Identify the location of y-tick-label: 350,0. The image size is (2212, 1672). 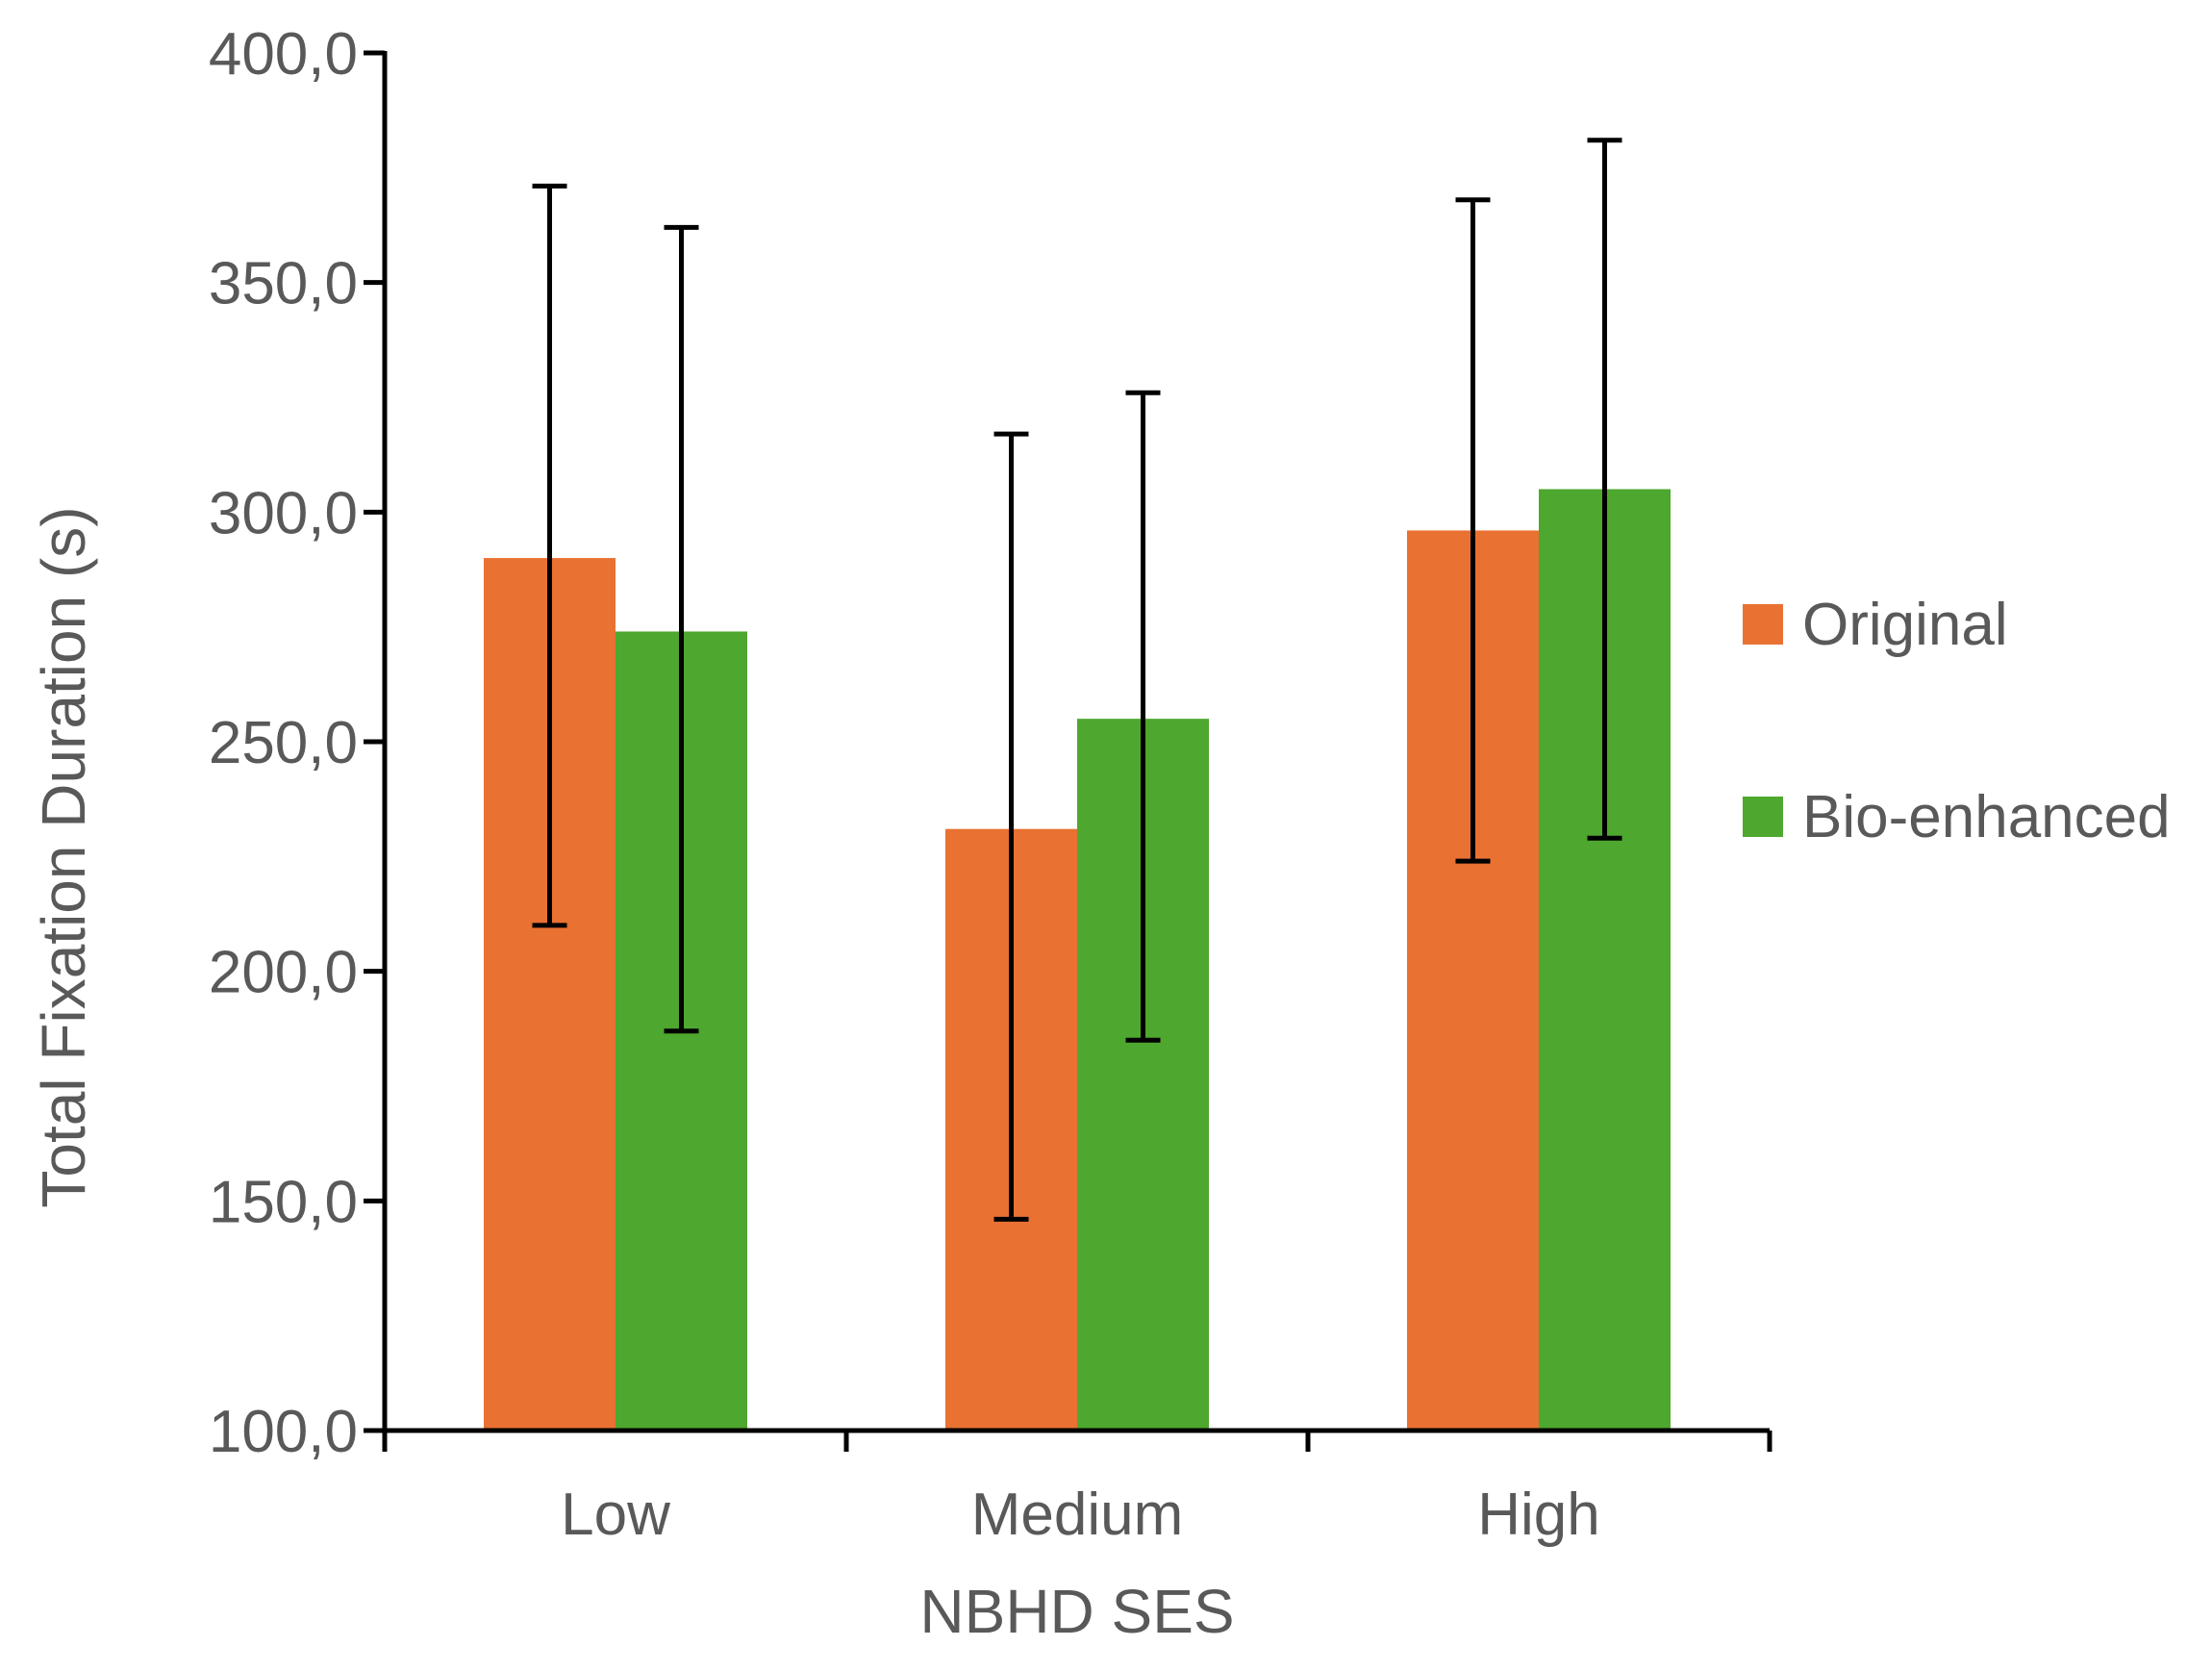
(283, 284).